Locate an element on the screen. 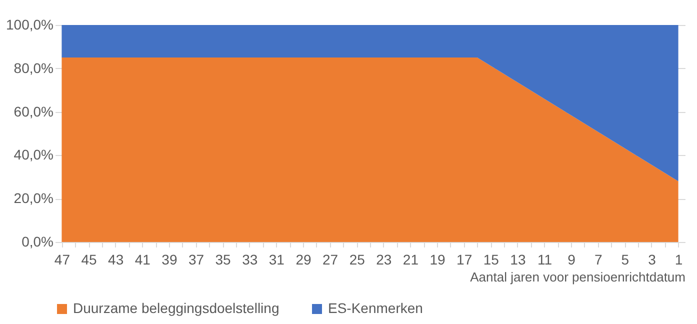 This screenshot has width=697, height=324. x-tick-label: 27 is located at coordinates (330, 260).